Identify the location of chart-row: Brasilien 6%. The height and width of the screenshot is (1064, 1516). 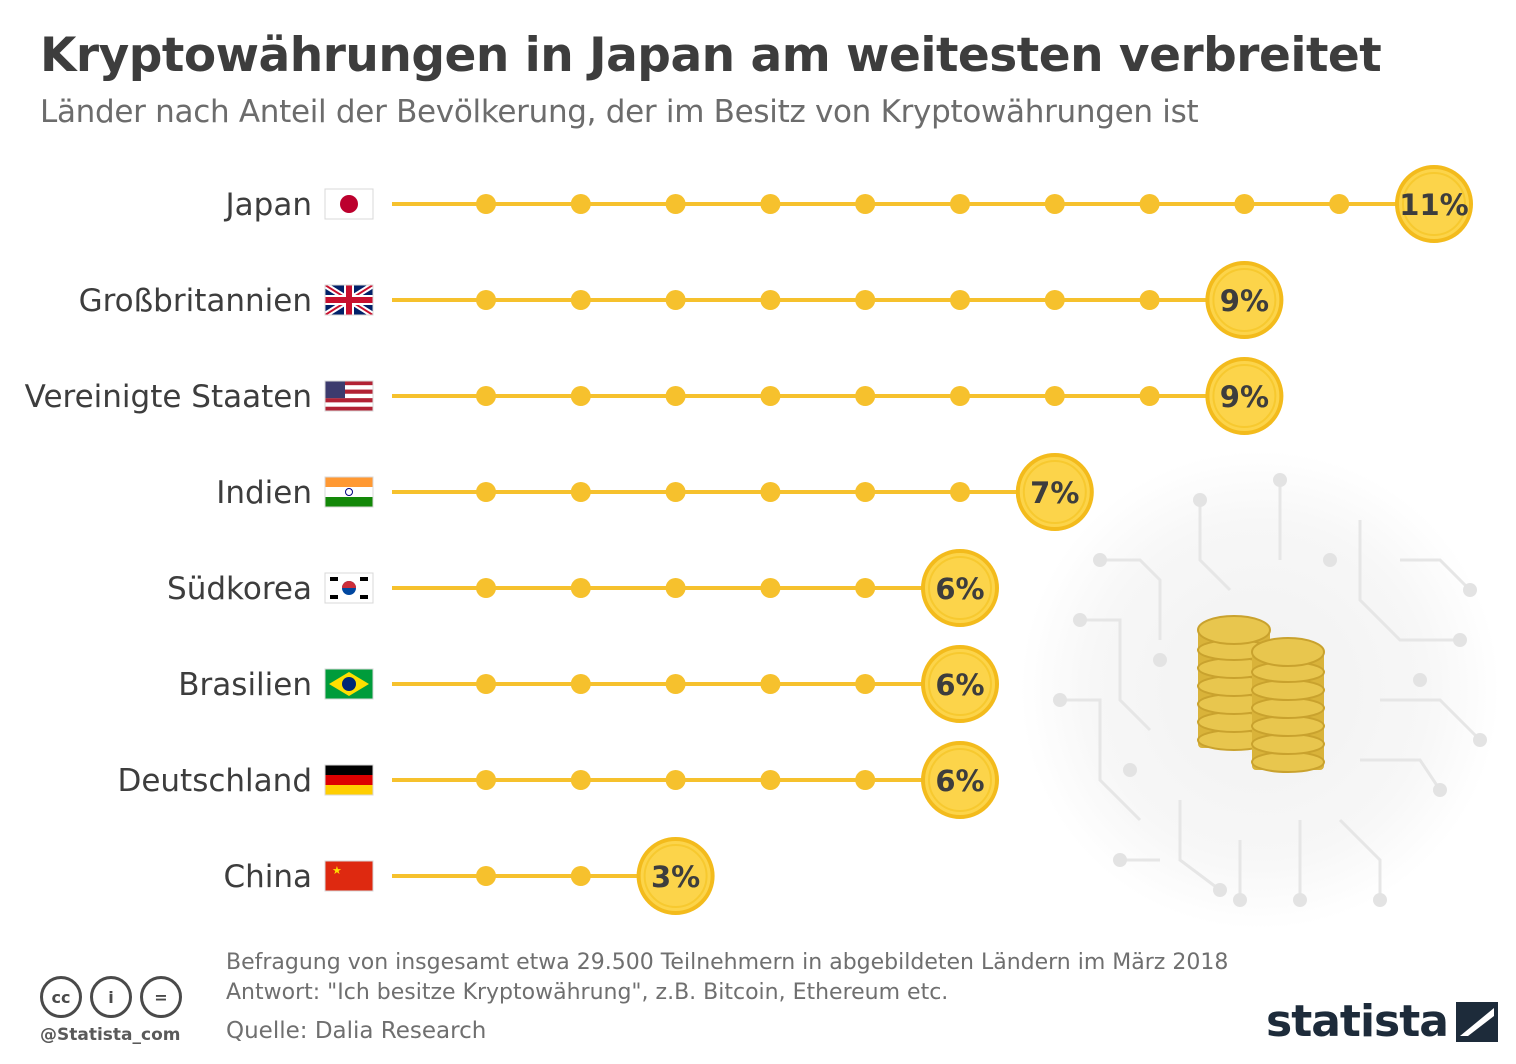
(588, 684).